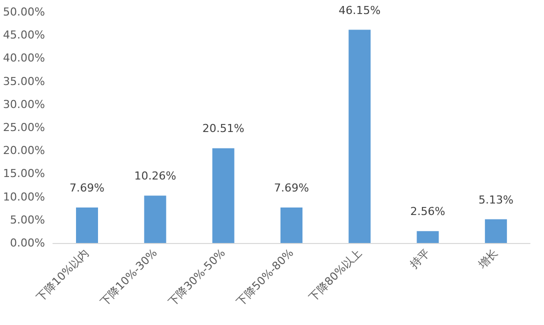  I want to click on y-tick-label: 10.00%, so click(23, 197).